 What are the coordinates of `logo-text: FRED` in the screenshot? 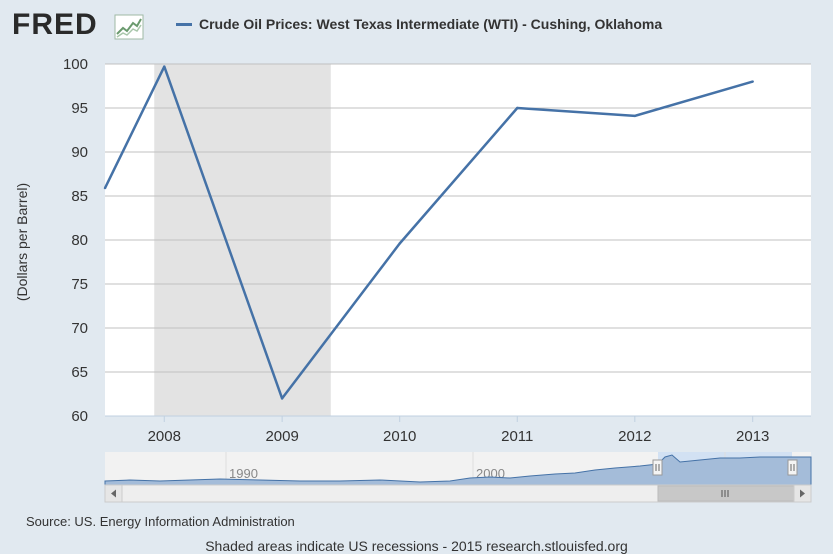 It's located at (55, 24).